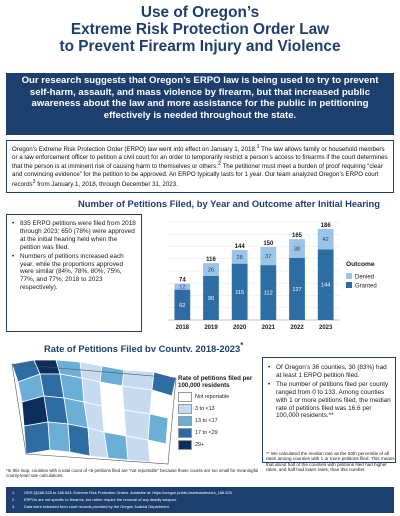 The width and height of the screenshot is (400, 516). Describe the element at coordinates (94, 414) in the screenshot. I see `state-outline` at that location.